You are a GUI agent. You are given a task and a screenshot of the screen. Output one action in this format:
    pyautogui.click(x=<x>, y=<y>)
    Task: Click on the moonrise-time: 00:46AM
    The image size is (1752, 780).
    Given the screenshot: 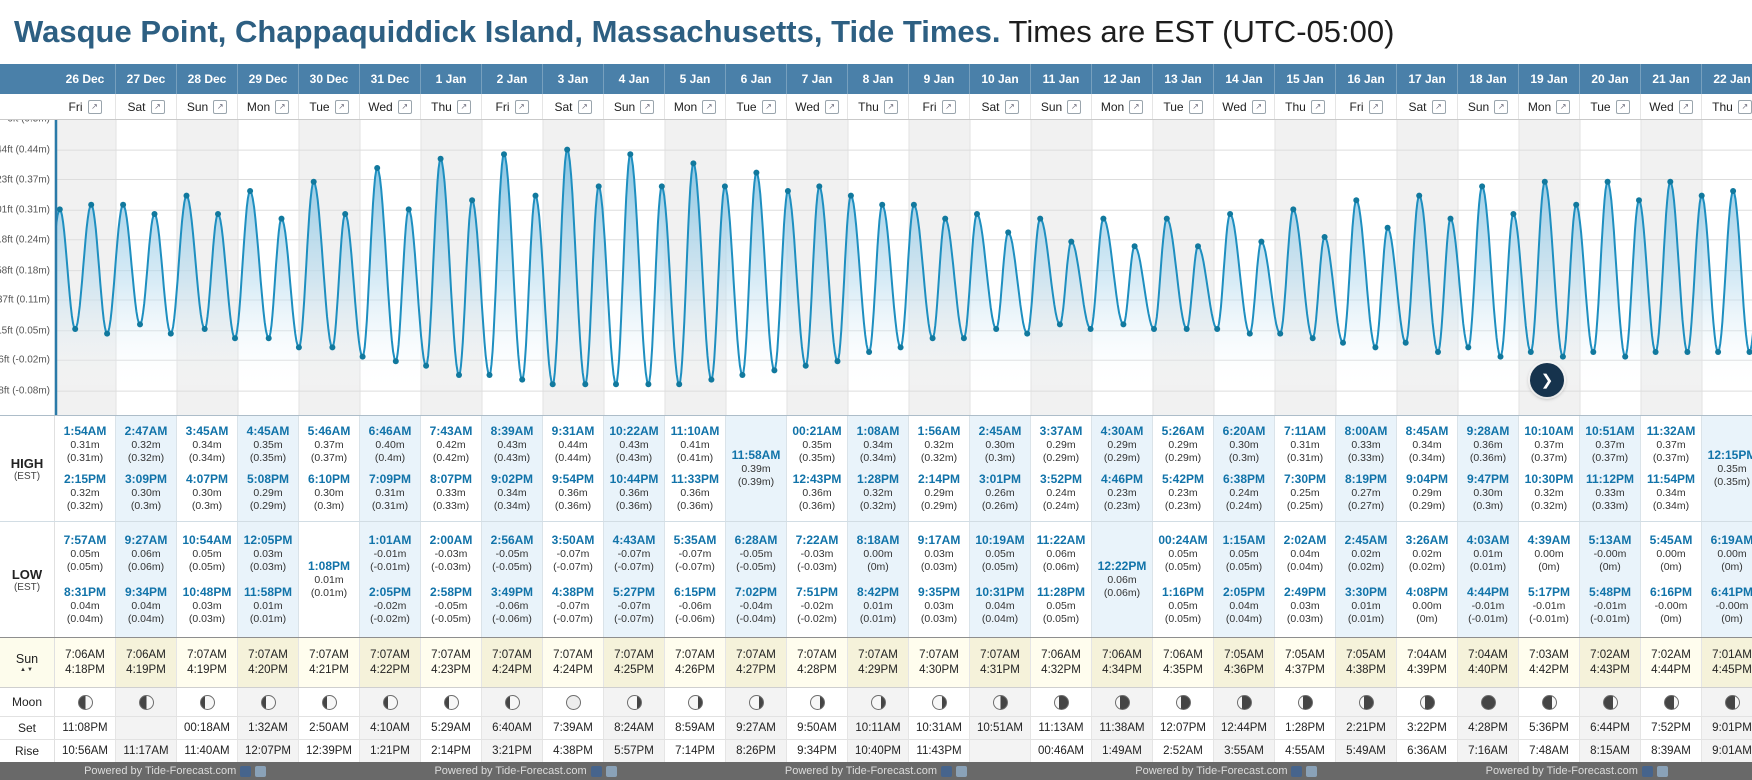 What is the action you would take?
    pyautogui.click(x=1061, y=751)
    